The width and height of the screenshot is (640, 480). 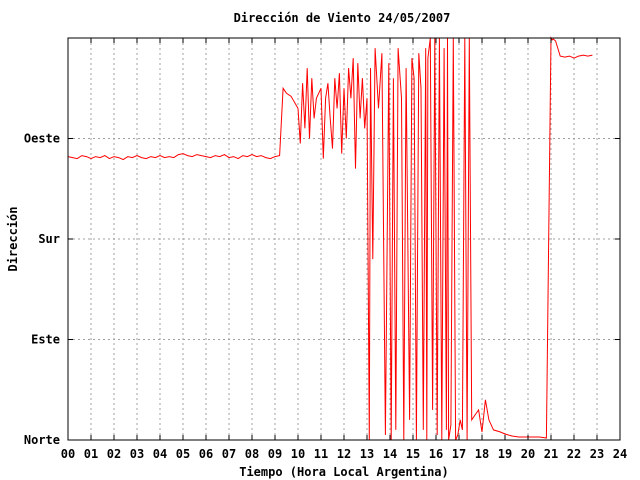 What do you see at coordinates (436, 454) in the screenshot?
I see `x-tick-label: 16` at bounding box center [436, 454].